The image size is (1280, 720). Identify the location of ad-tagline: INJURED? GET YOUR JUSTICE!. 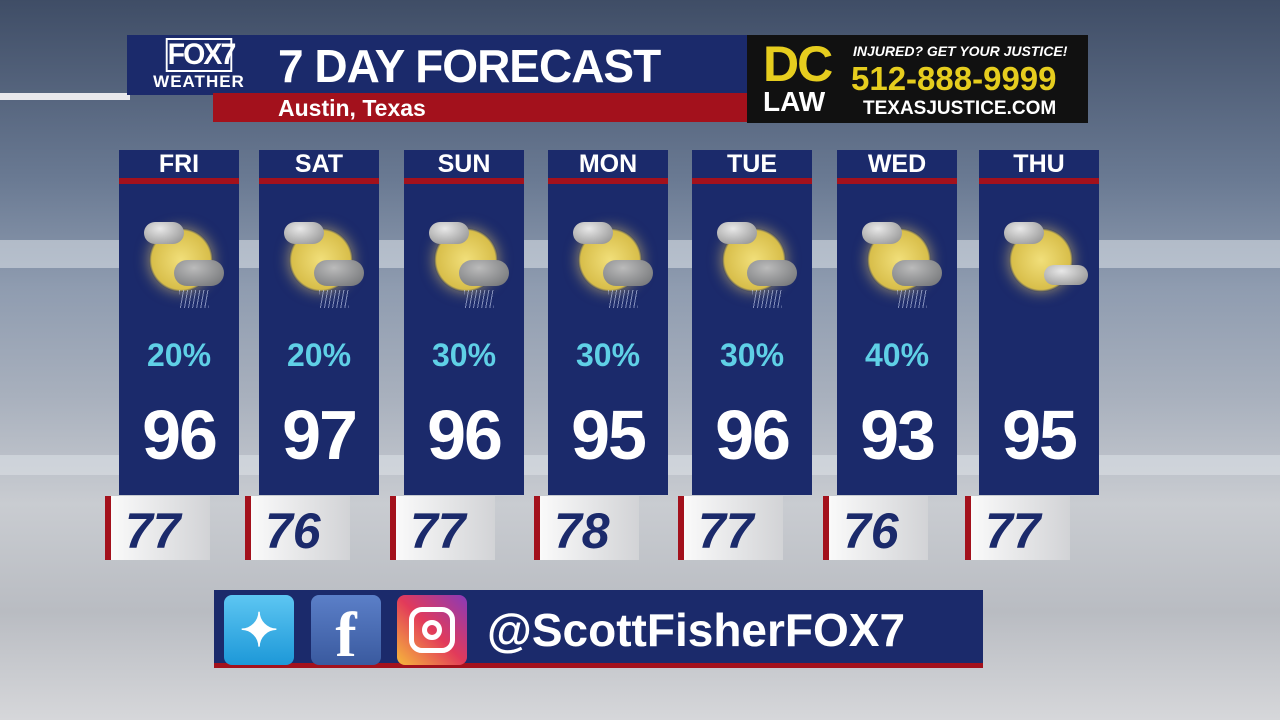
(960, 51).